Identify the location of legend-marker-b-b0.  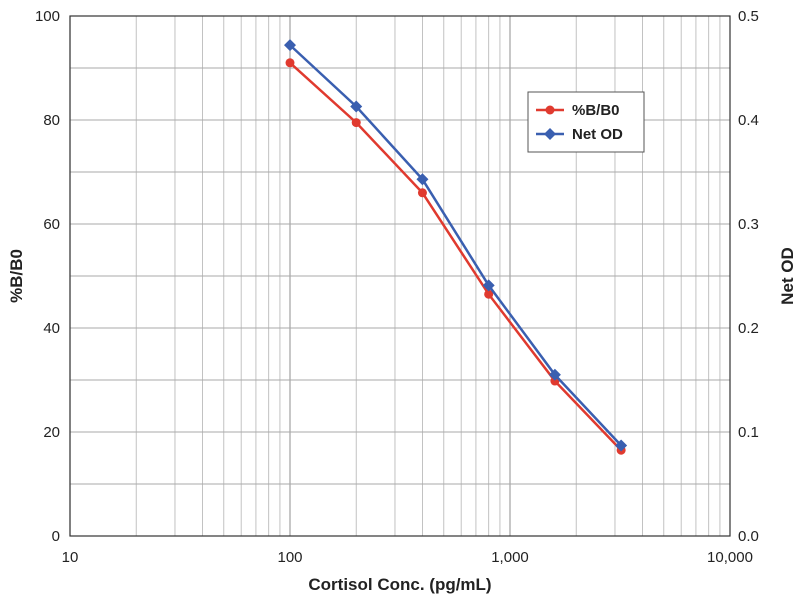
(550, 110).